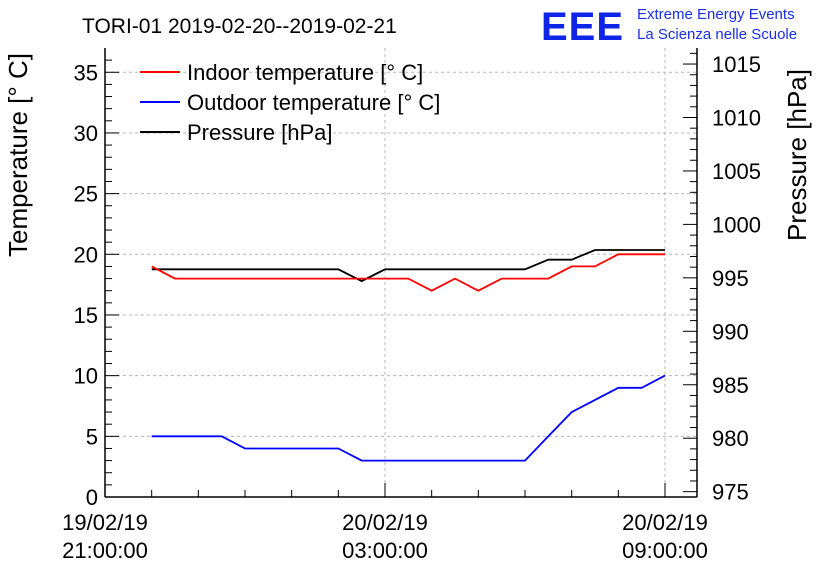  Describe the element at coordinates (408, 266) in the screenshot. I see `series-line-pressure` at that location.